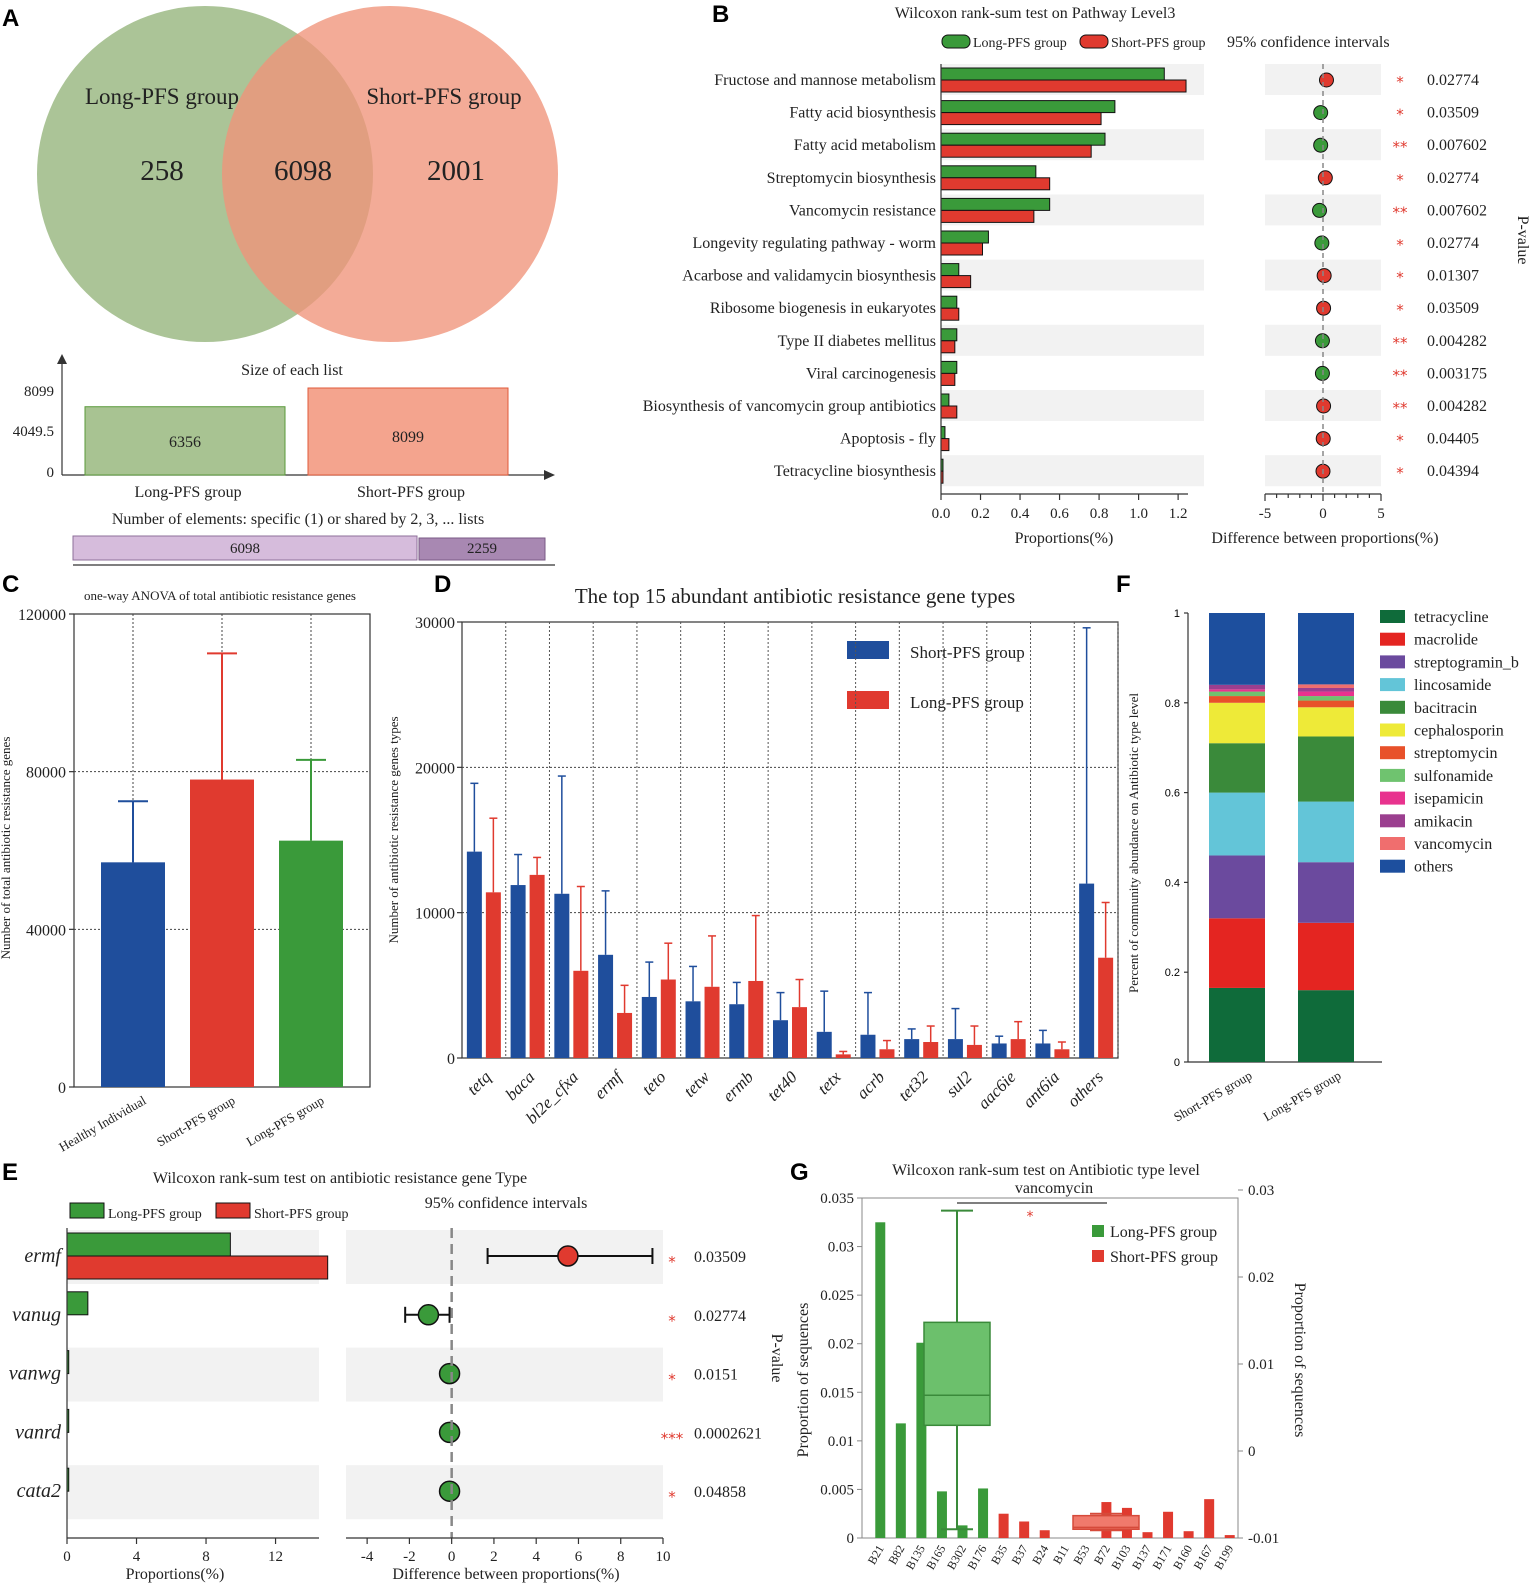  I want to click on list-size-bar-long, so click(185, 441).